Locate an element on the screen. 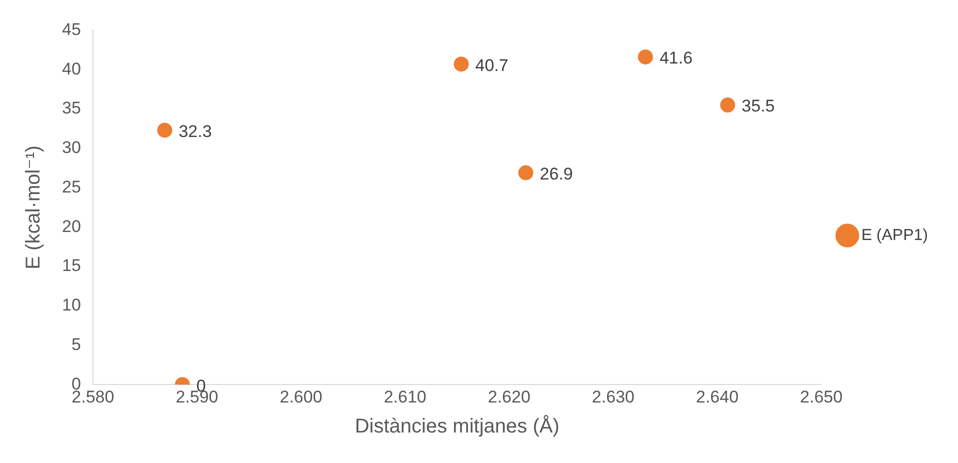 The width and height of the screenshot is (958, 463). x-tick-label: 2.640 is located at coordinates (717, 396).